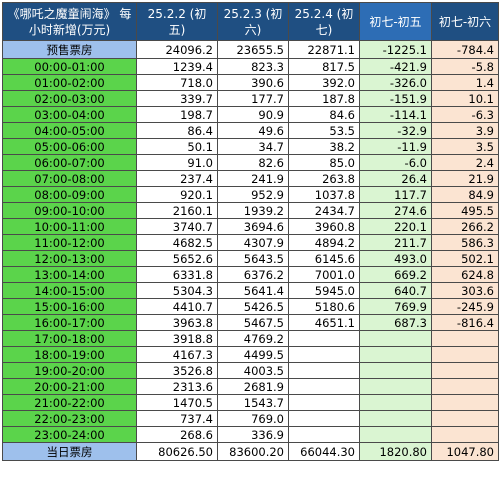 Image resolution: width=500 pixels, height=497 pixels. Describe the element at coordinates (69, 290) in the screenshot. I see `hour-label: 14:00-15:00` at that location.